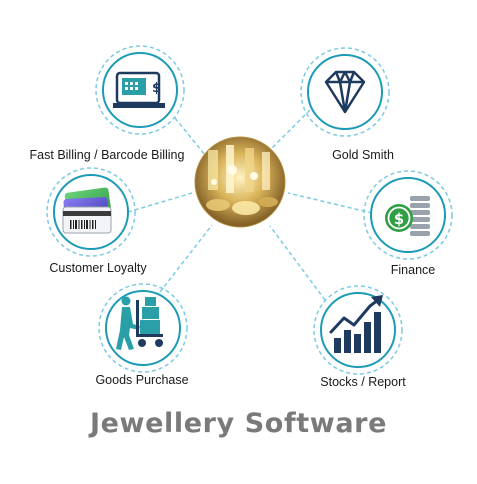 This screenshot has width=477, height=484. What do you see at coordinates (290, 130) in the screenshot?
I see `connector-gold` at bounding box center [290, 130].